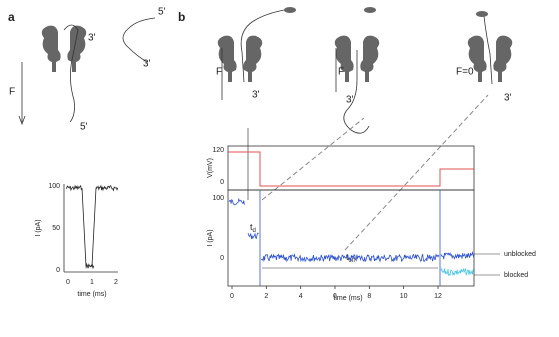 The image size is (559, 337). I want to click on voltage-frame, so click(351, 168).